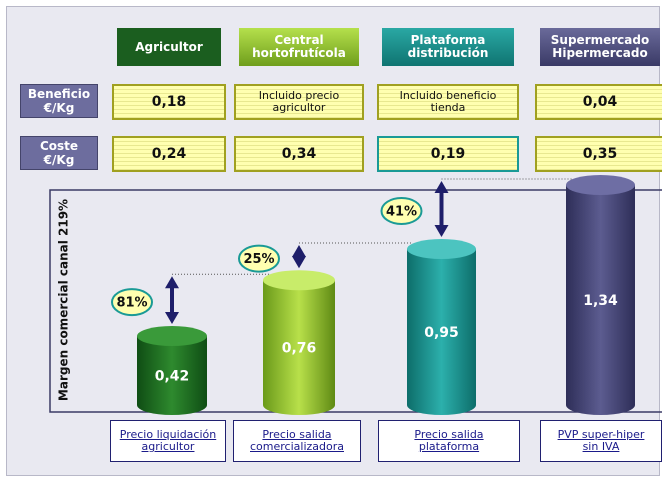 The width and height of the screenshot is (662, 478). Describe the element at coordinates (448, 47) in the screenshot. I see `column-header: Plataforma distribución` at that location.